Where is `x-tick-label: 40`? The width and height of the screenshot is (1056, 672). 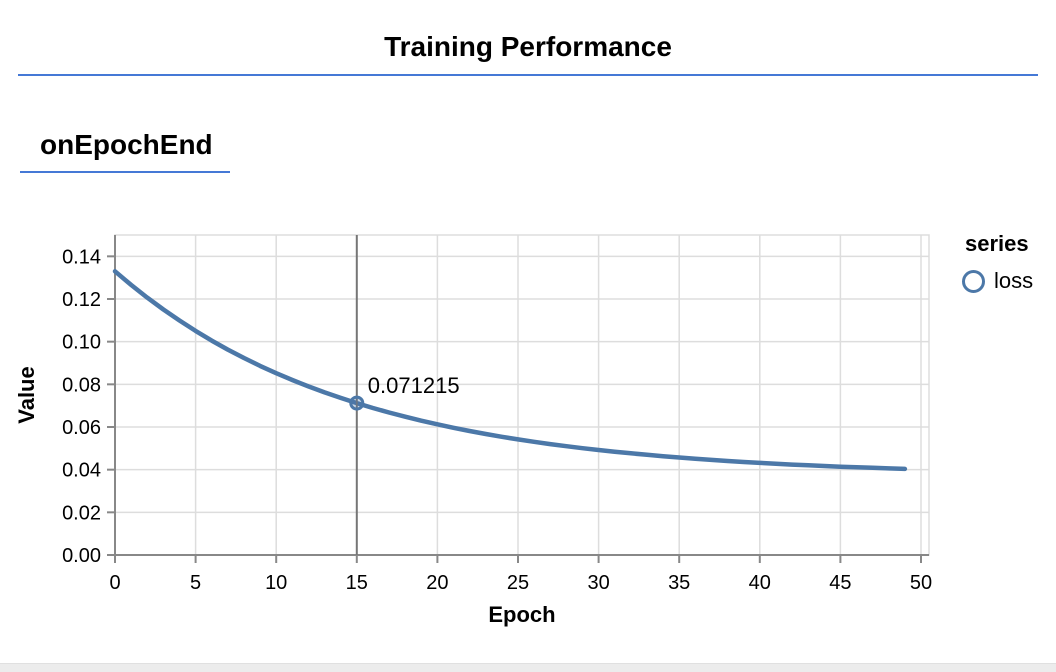 x-tick-label: 40 is located at coordinates (760, 583).